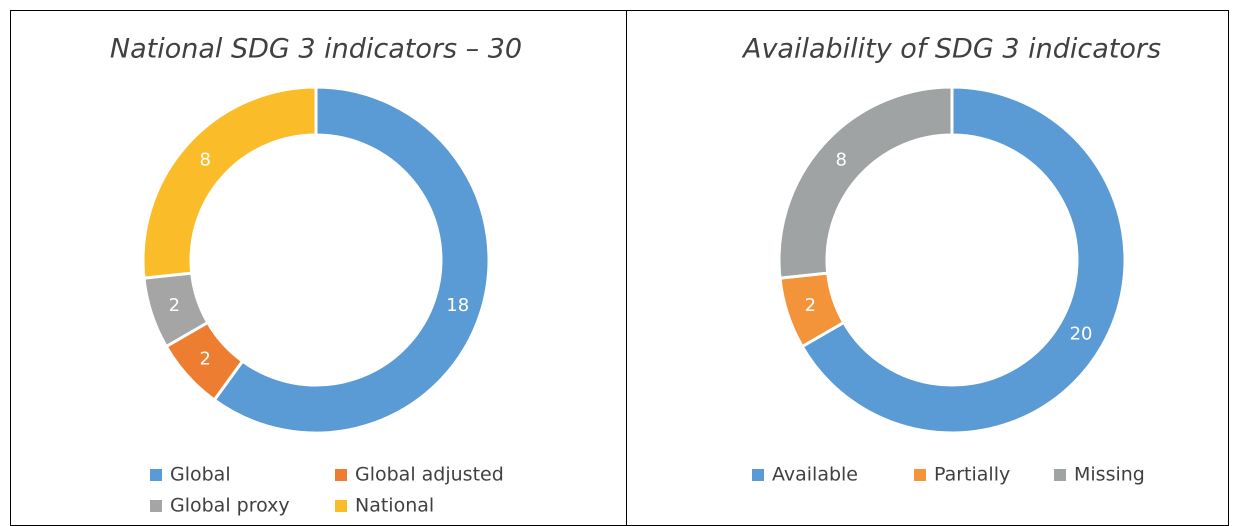 The width and height of the screenshot is (1239, 526). Describe the element at coordinates (200, 475) in the screenshot. I see `legend-label: Global` at that location.